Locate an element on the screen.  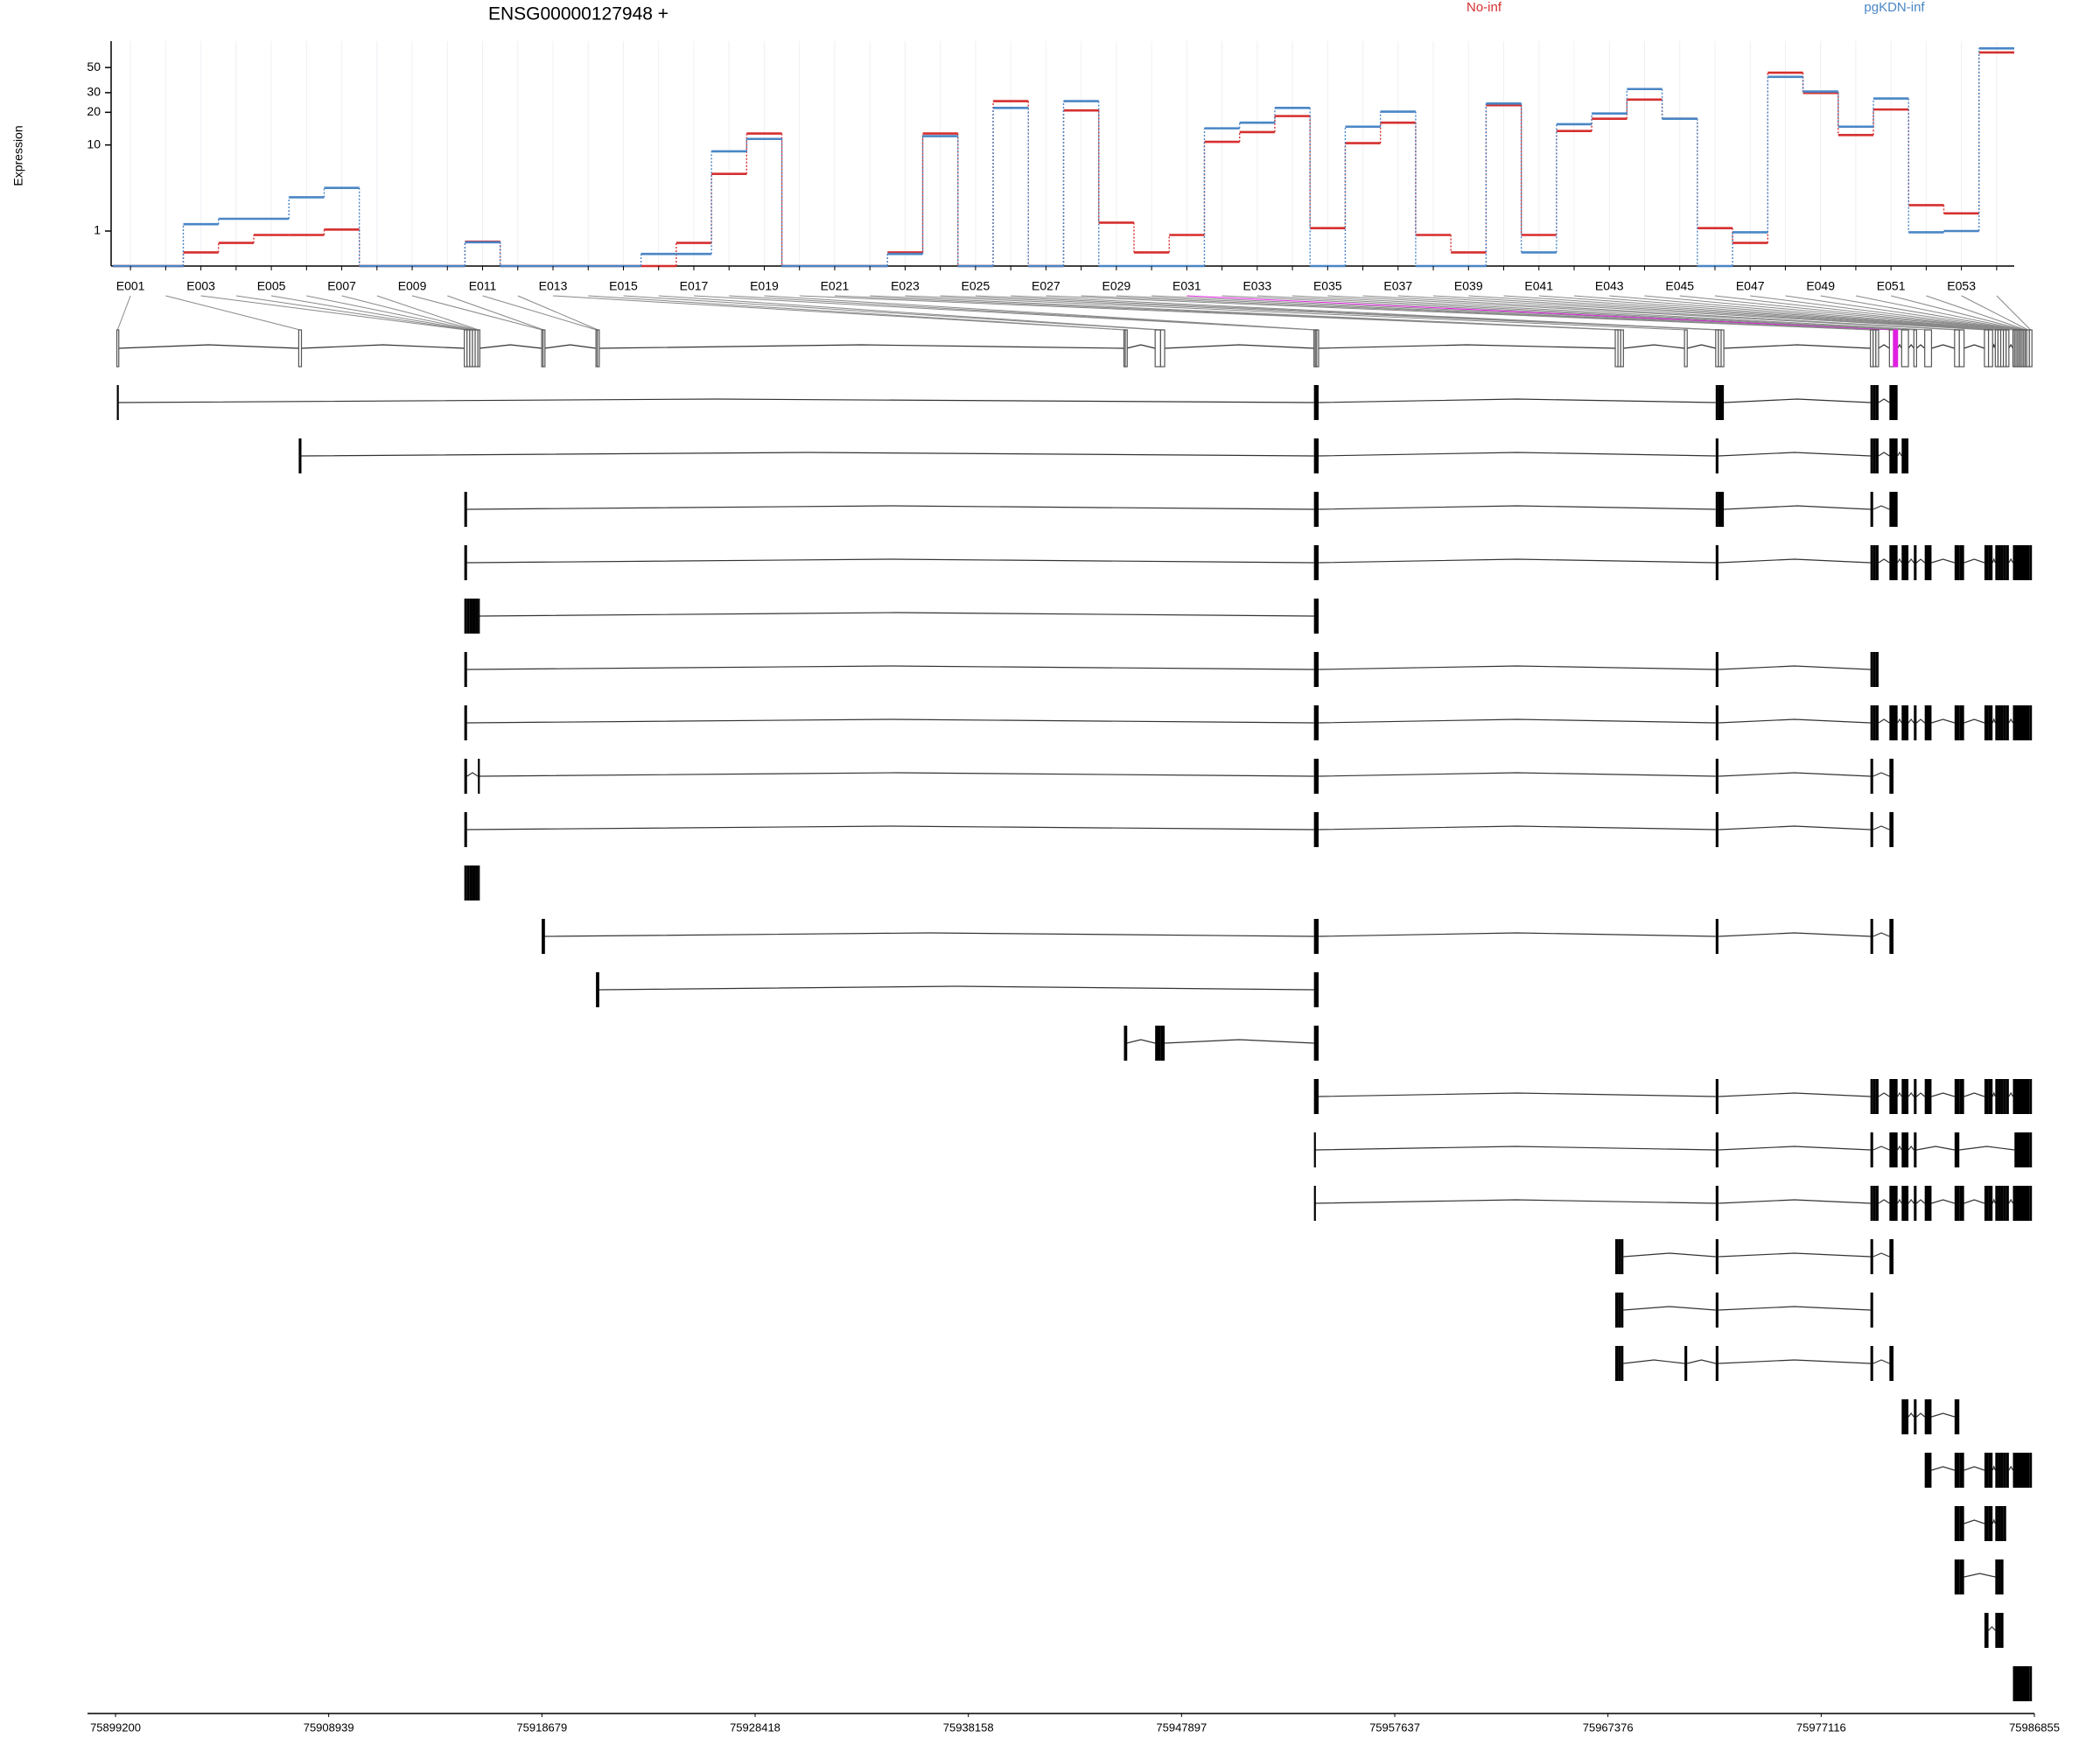
x-tick-label: E021 is located at coordinates (835, 286).